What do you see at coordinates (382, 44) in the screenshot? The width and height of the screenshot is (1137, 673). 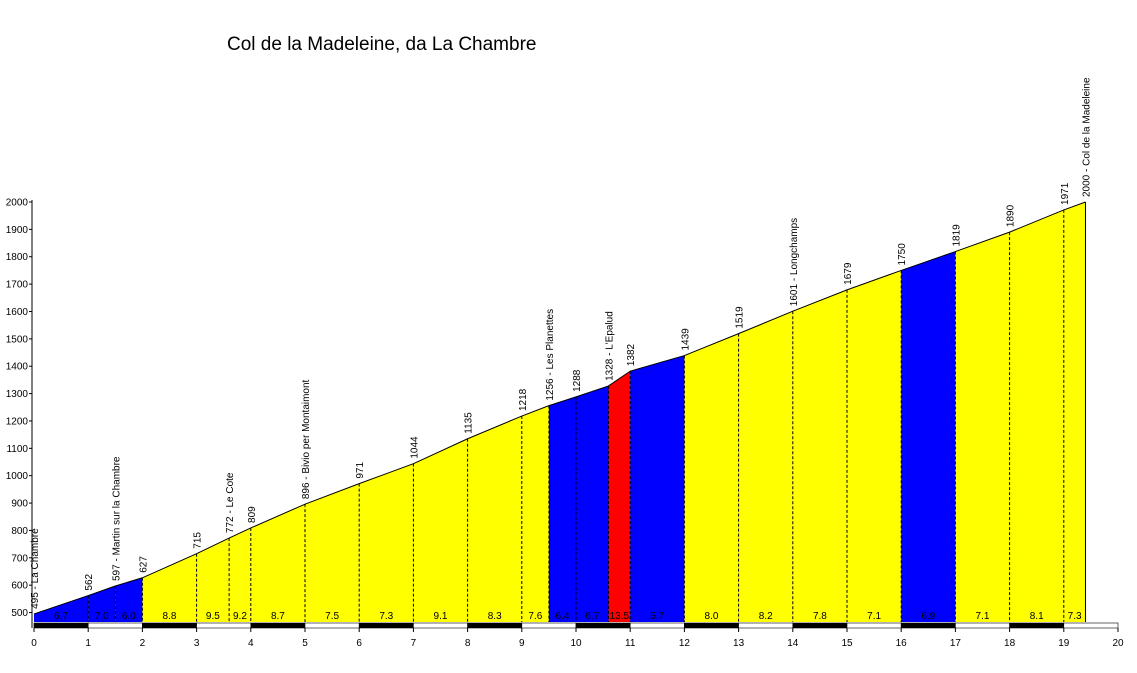 I see `chart-title: Col de la Madeleine, da La Chambre` at bounding box center [382, 44].